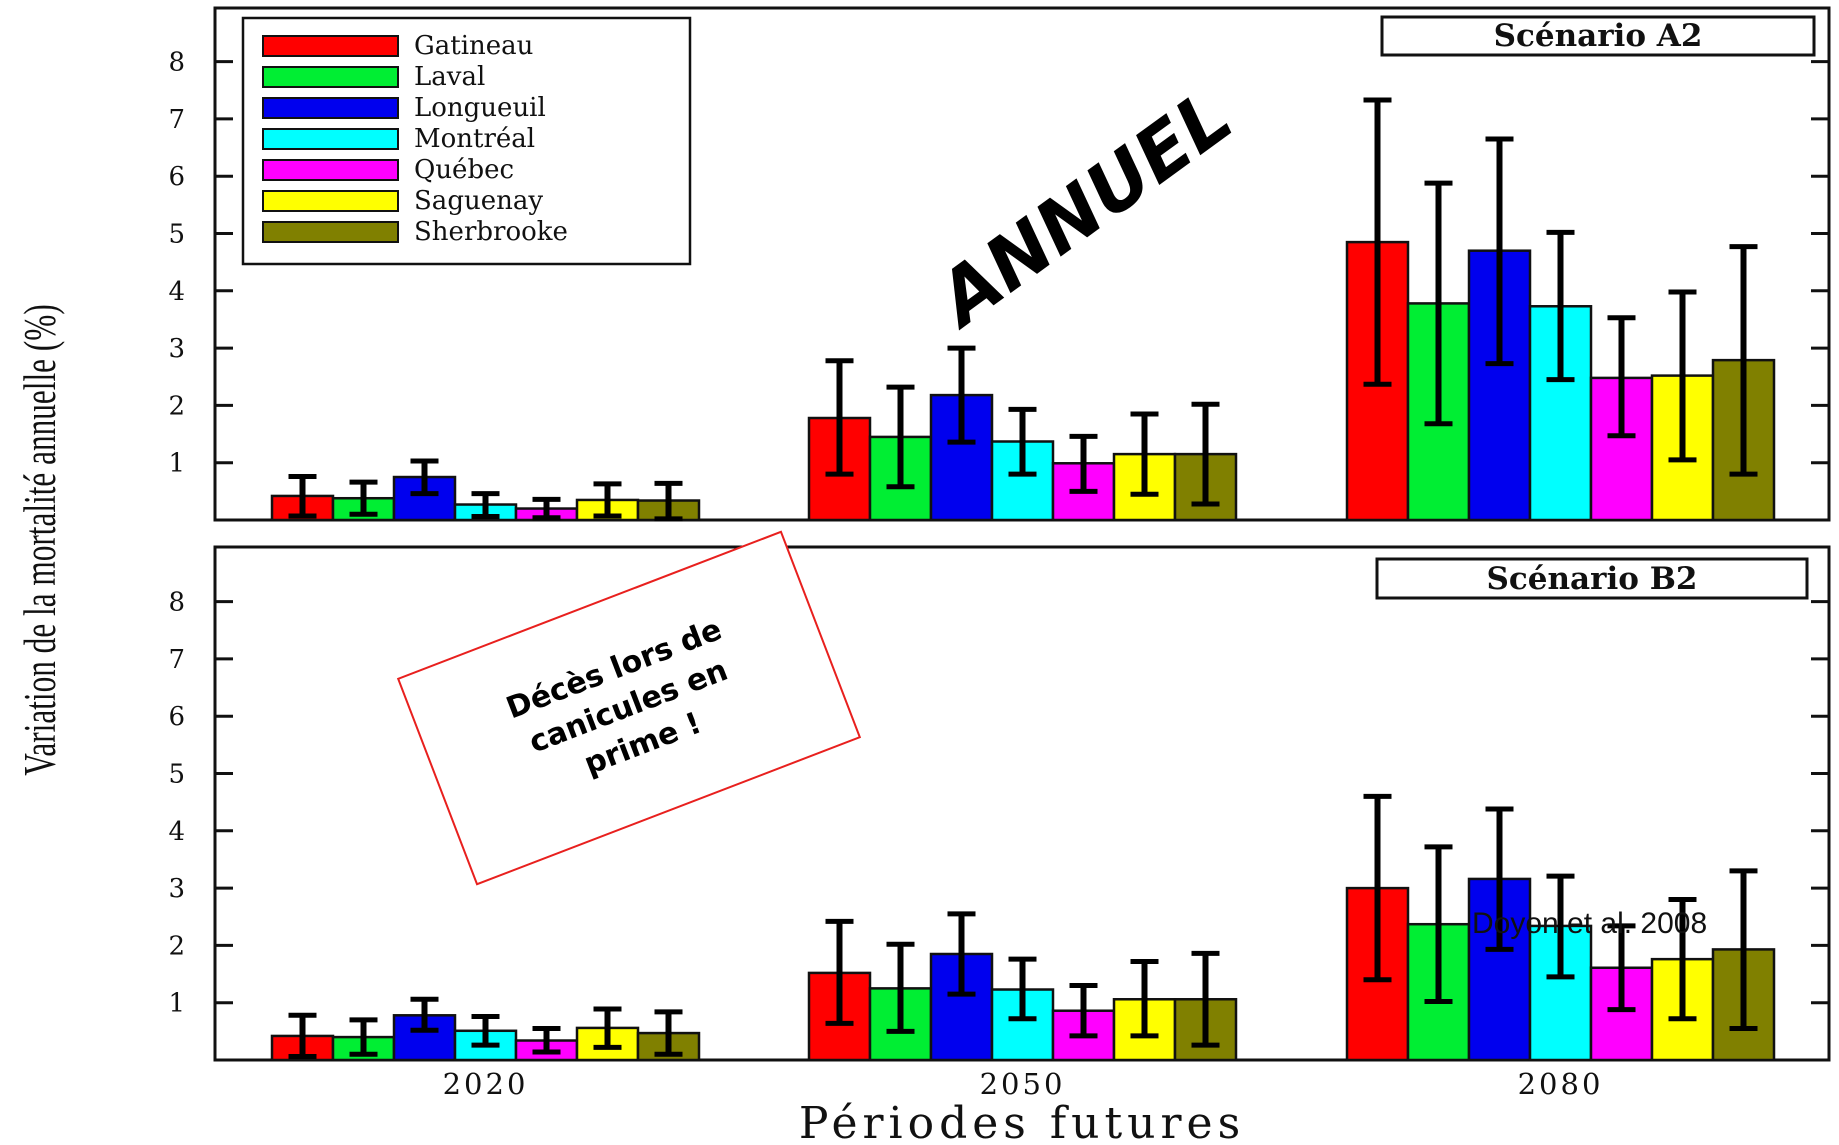 This screenshot has width=1839, height=1145. I want to click on legend-label: Montréal, so click(474, 139).